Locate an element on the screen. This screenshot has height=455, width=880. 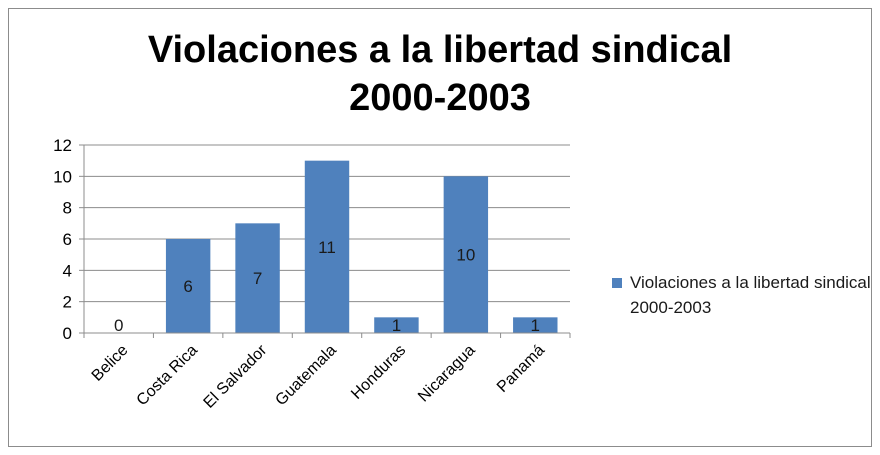
y-tick-label: 4 is located at coordinates (67, 270).